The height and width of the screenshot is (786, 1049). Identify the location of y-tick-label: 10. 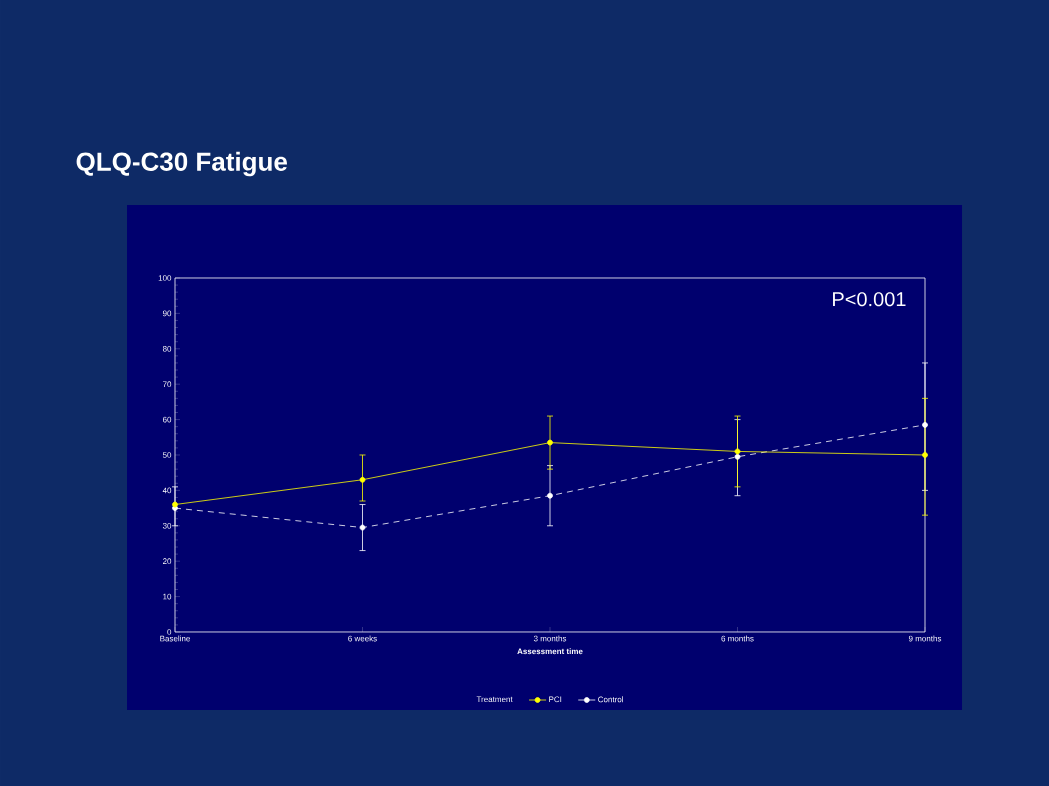
(167, 596).